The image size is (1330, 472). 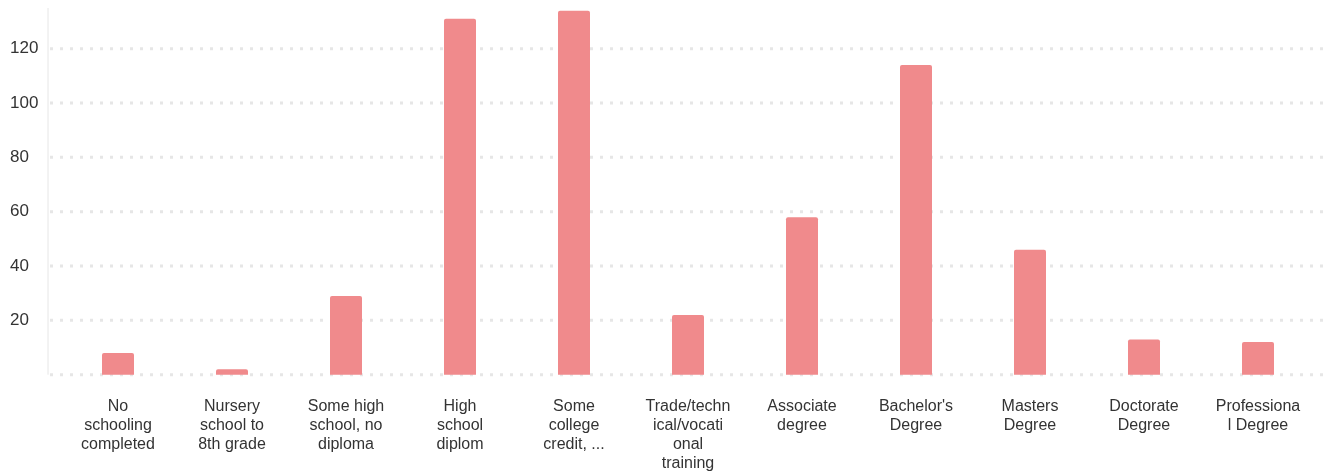 What do you see at coordinates (232, 424) in the screenshot?
I see `x-tick-label: Nursery school to 8th grade` at bounding box center [232, 424].